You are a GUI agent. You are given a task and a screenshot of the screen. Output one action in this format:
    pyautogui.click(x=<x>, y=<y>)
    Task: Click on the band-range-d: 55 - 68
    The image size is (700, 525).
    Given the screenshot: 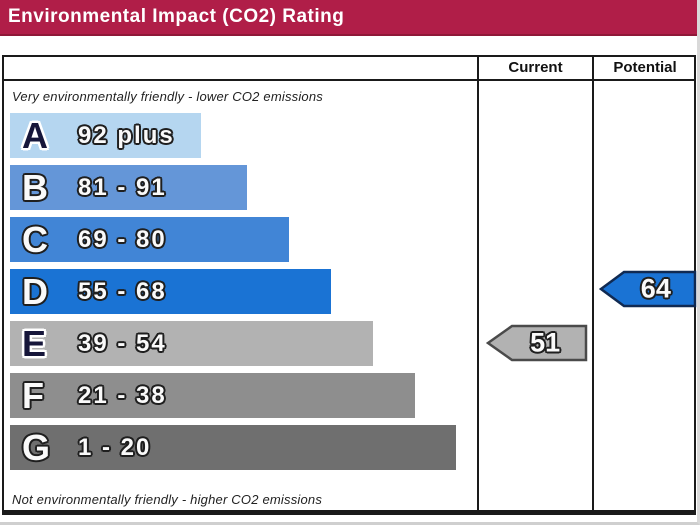 What is the action you would take?
    pyautogui.click(x=122, y=291)
    